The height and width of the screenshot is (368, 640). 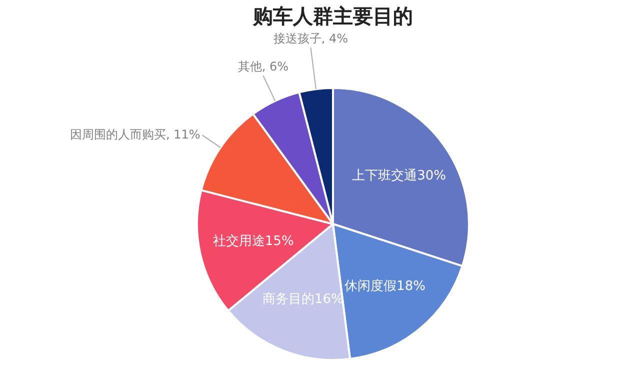 What do you see at coordinates (310, 39) in the screenshot?
I see `slice-label: 接送孩子, 4%` at bounding box center [310, 39].